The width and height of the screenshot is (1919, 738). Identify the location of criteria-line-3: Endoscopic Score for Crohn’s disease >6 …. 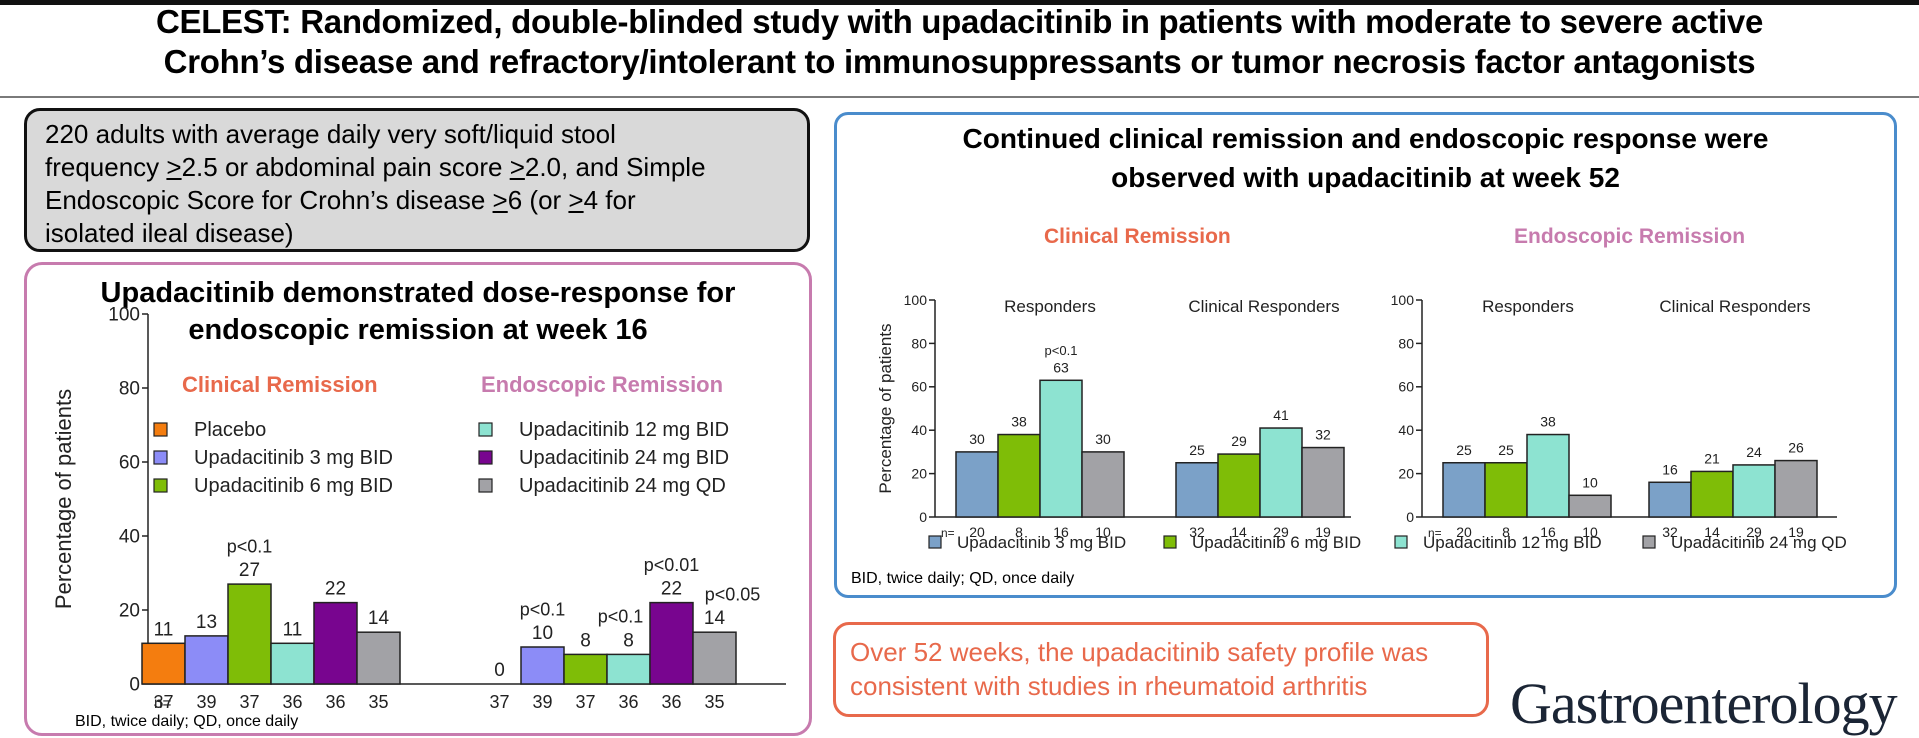
(340, 200).